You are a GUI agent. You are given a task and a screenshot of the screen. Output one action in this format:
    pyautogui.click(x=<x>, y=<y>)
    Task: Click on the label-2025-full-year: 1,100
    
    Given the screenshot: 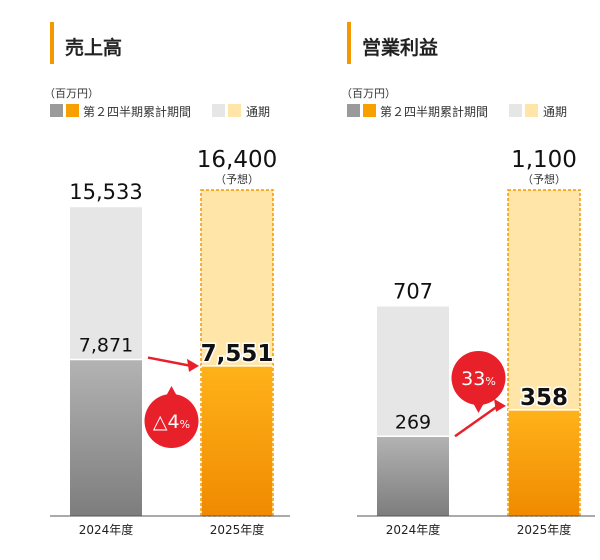 What is the action you would take?
    pyautogui.click(x=544, y=160)
    